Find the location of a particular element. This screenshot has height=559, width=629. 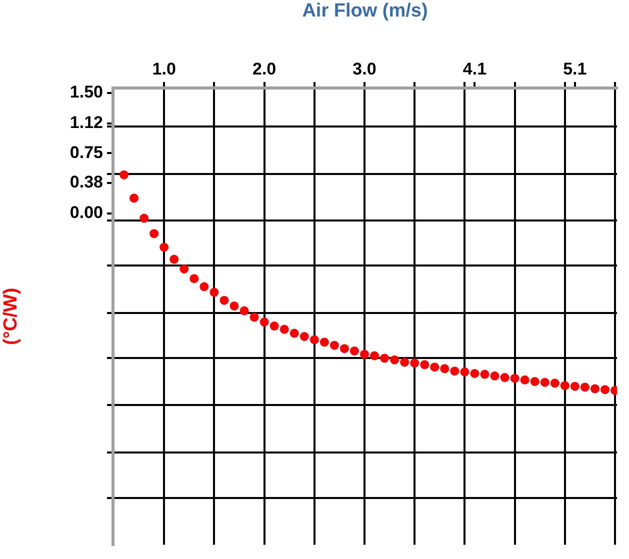

x-tick-label: 2.0 is located at coordinates (264, 68).